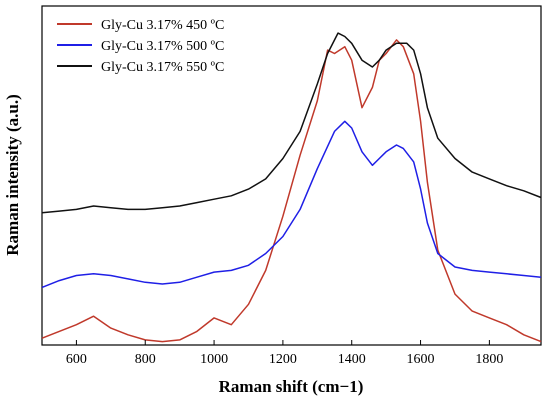 Image resolution: width=550 pixels, height=404 pixels. What do you see at coordinates (352, 359) in the screenshot?
I see `x-tick-label: 1400` at bounding box center [352, 359].